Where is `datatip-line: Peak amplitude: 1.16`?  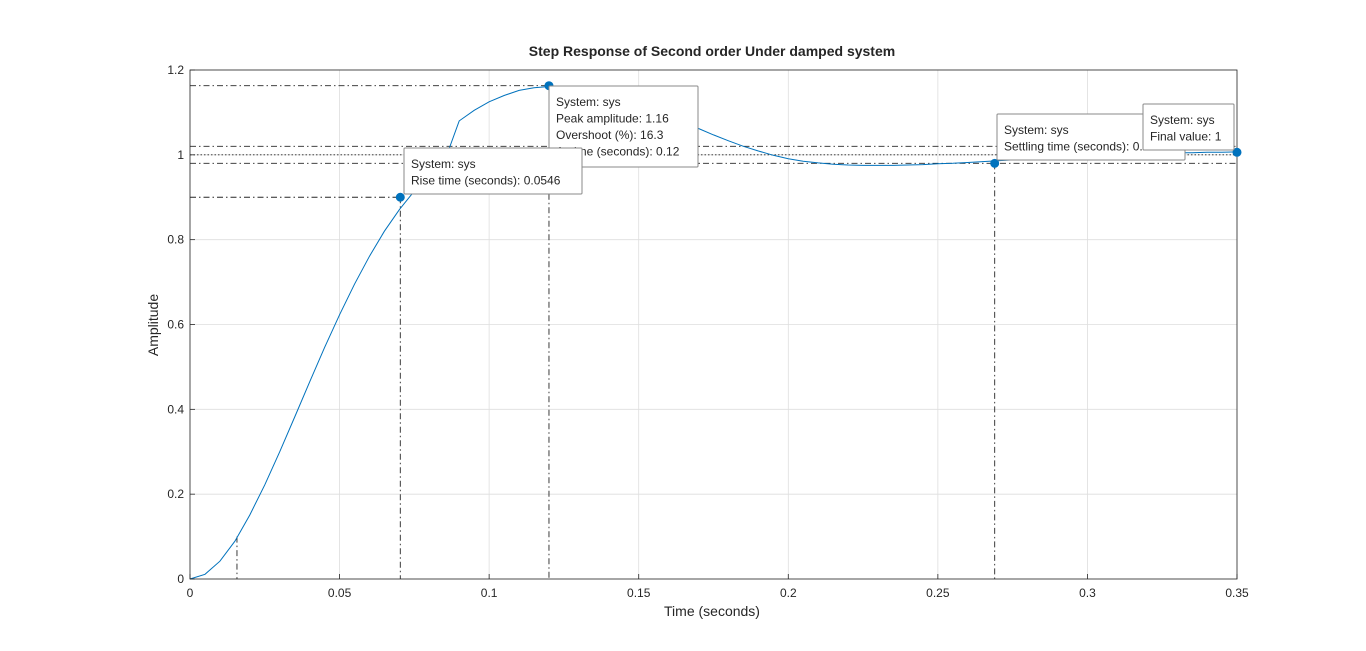 datatip-line: Peak amplitude: 1.16 is located at coordinates (612, 119).